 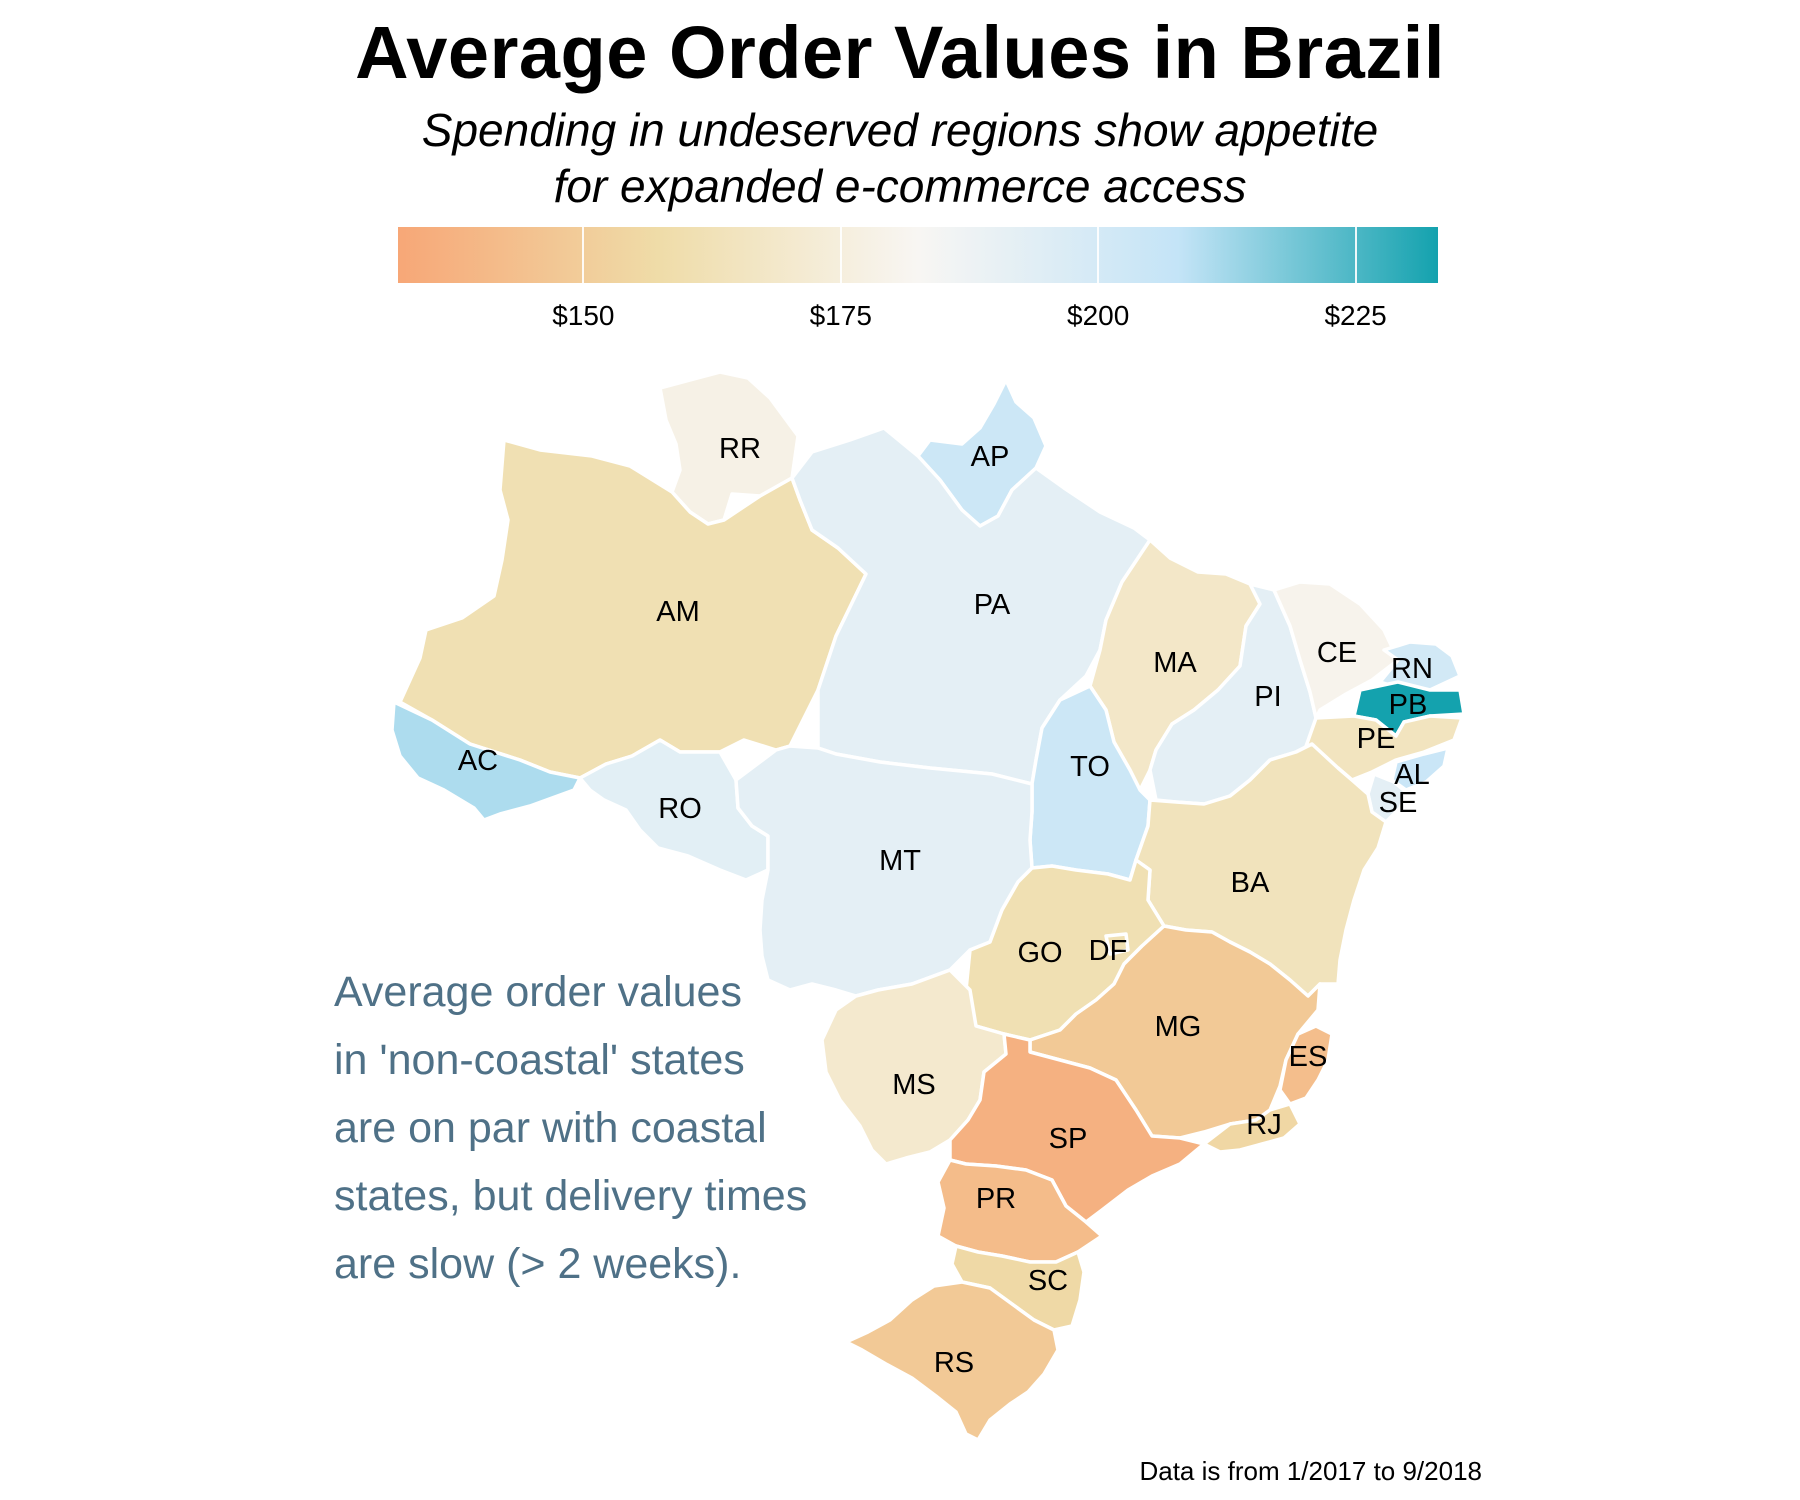 I want to click on state-mg, so click(x=1175, y=1032).